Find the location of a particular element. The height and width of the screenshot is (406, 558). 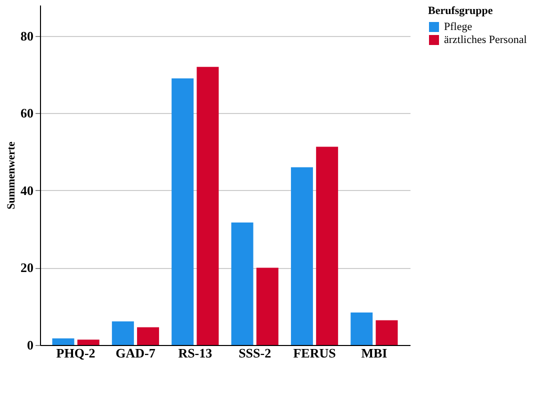

x-tick-label: MBI is located at coordinates (374, 353).